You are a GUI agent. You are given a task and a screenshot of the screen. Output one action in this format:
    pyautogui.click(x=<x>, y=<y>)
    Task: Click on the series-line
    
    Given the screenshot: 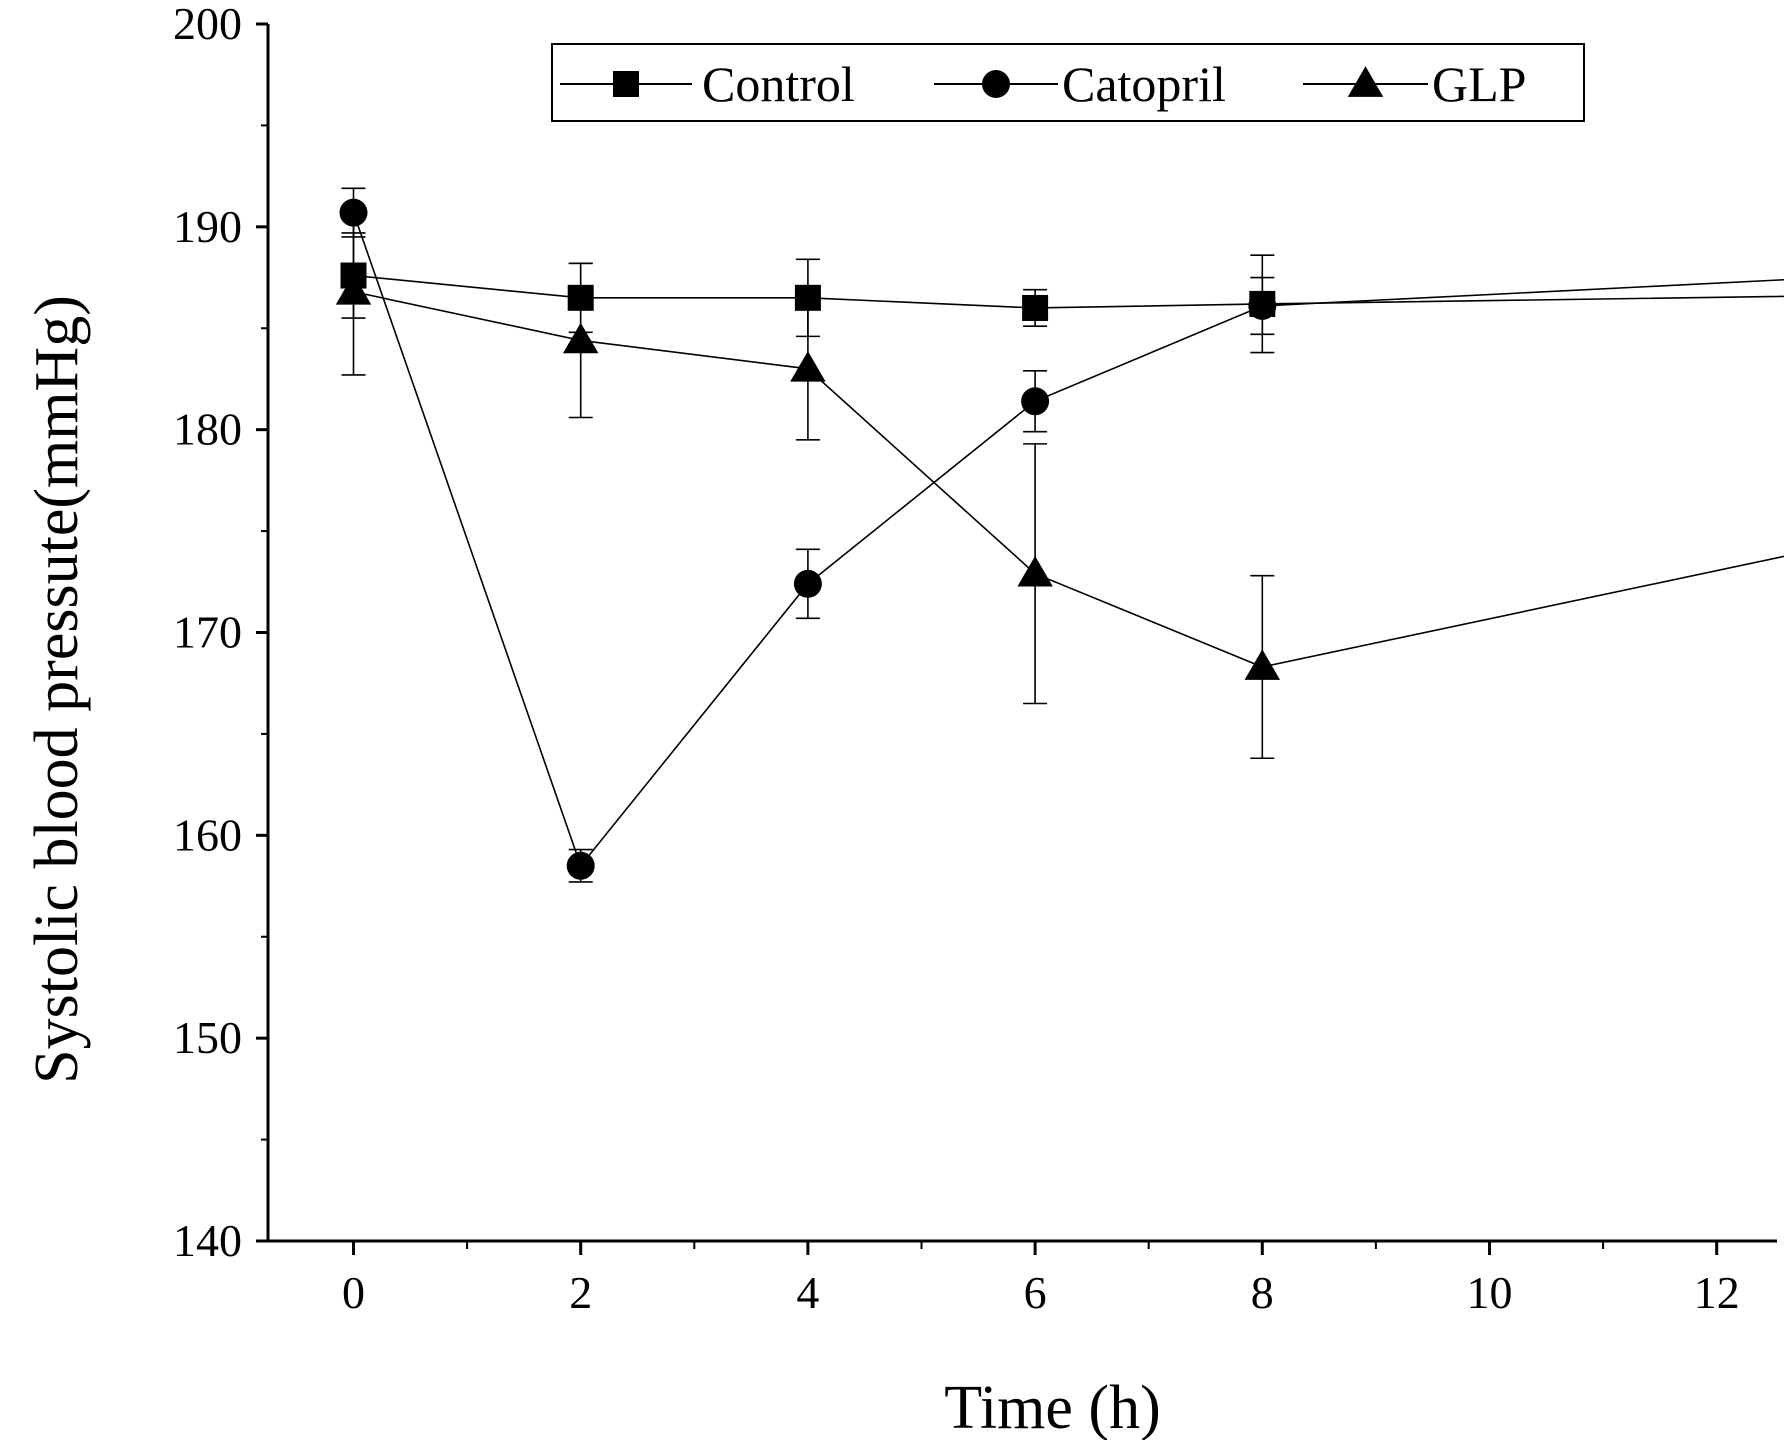 What is the action you would take?
    pyautogui.click(x=1068, y=291)
    